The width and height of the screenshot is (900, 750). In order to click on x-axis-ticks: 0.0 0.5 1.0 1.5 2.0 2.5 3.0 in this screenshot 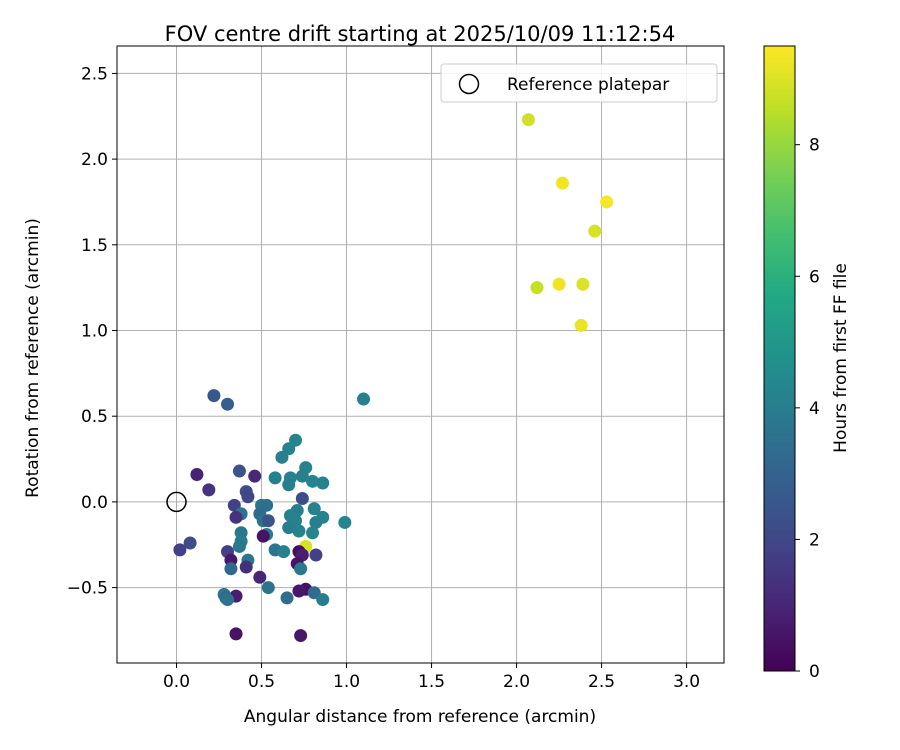, I will do `click(431, 677)`.